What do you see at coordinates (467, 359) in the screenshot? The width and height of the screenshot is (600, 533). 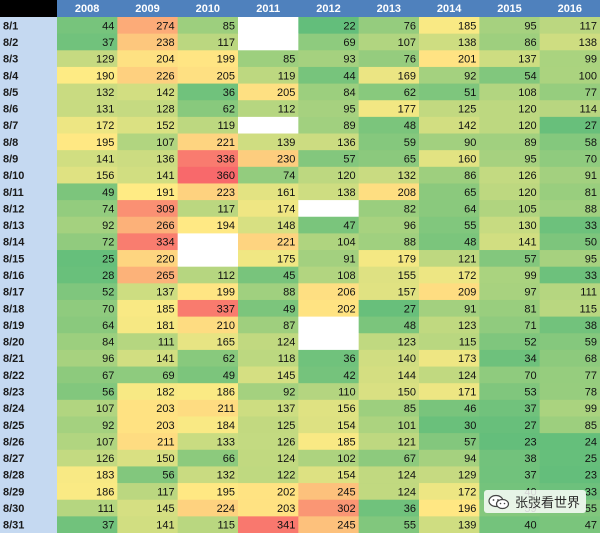 I see `cell-value: 173` at bounding box center [467, 359].